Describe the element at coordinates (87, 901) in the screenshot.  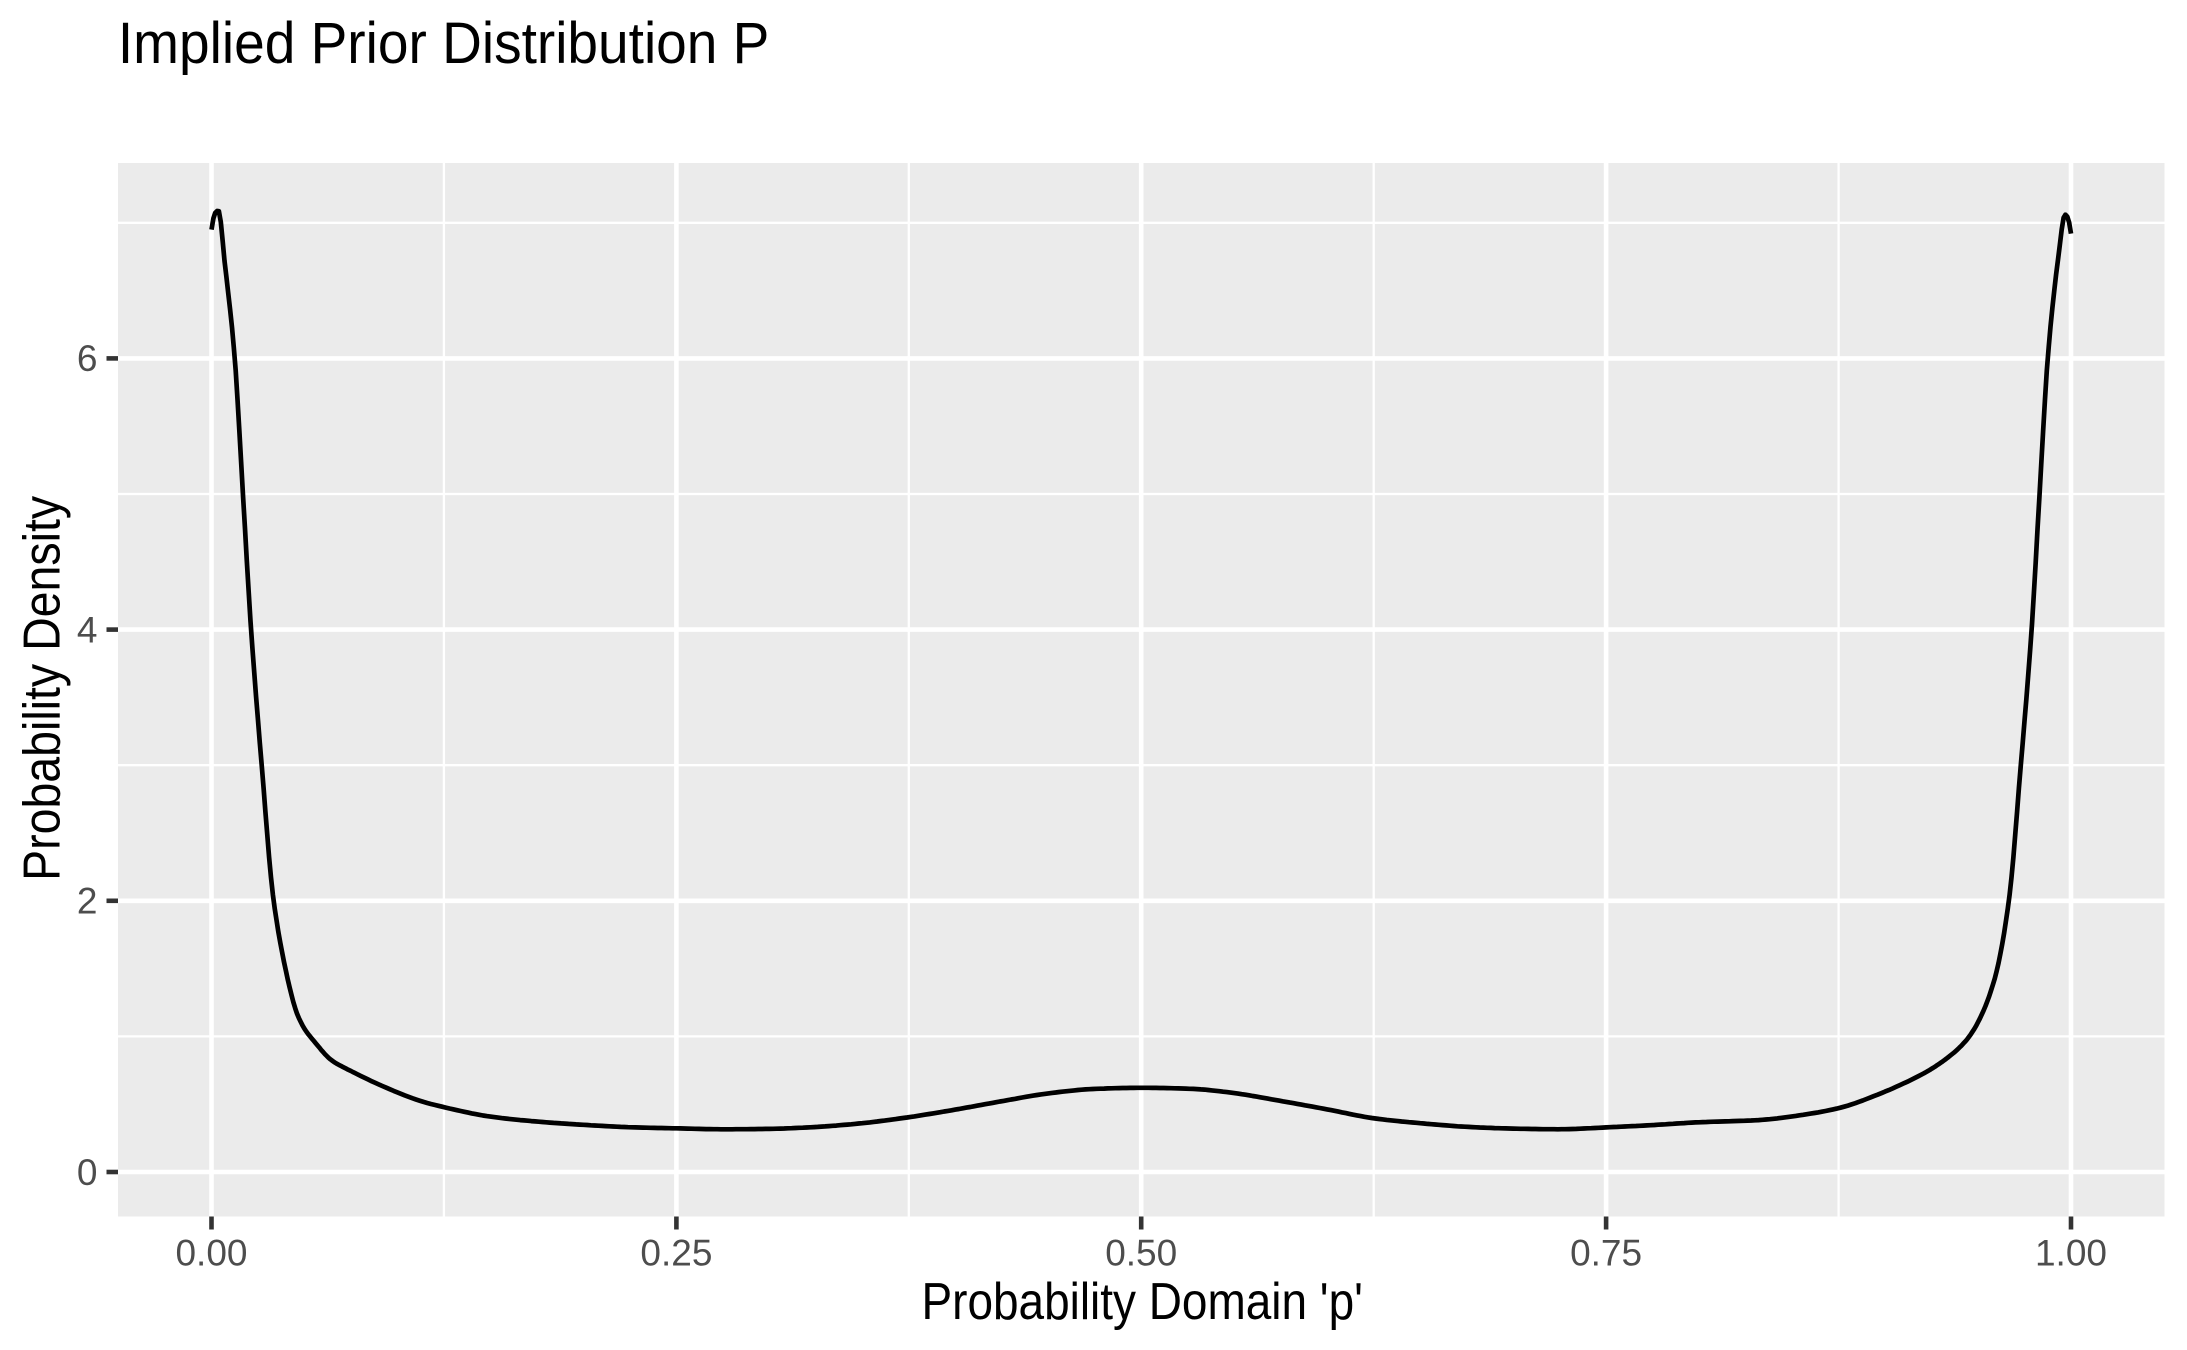
I see `svg-text: 2` at that location.